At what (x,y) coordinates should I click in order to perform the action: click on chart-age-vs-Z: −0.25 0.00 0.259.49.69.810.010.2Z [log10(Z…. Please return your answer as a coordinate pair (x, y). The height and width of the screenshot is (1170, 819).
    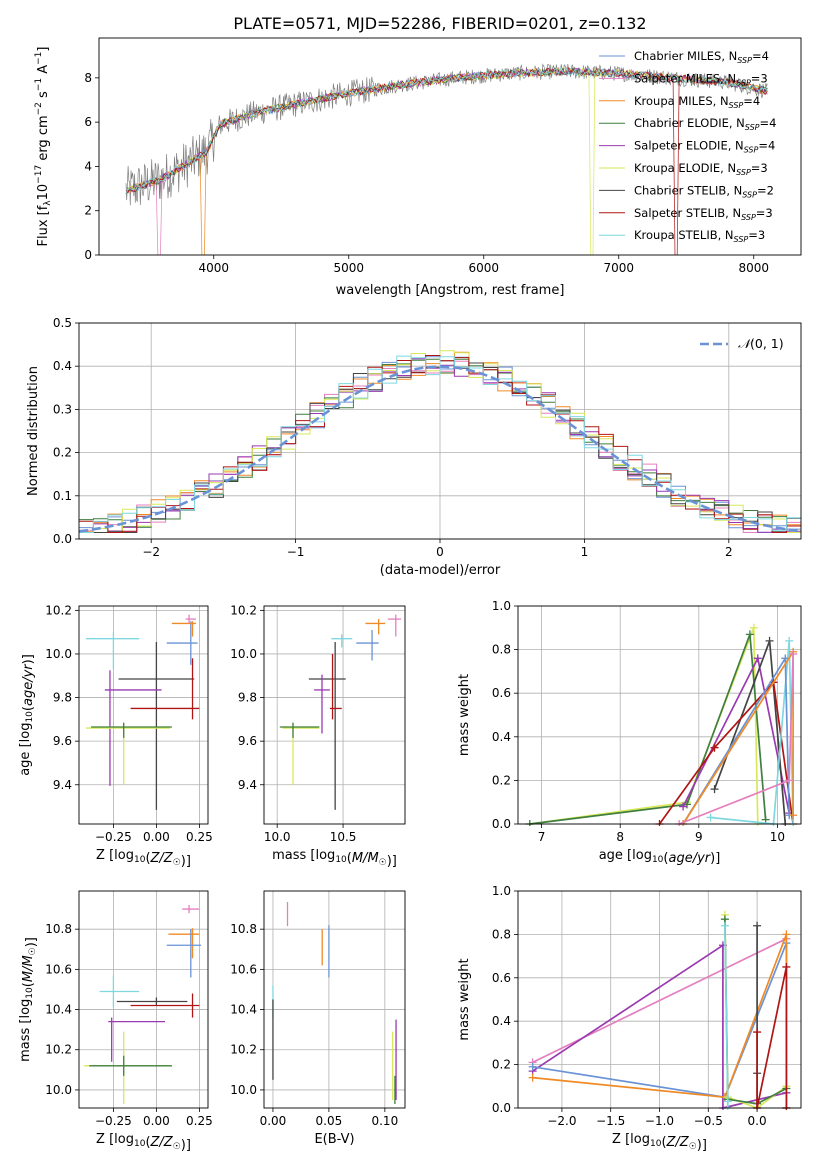
    Looking at the image, I should click on (115, 736).